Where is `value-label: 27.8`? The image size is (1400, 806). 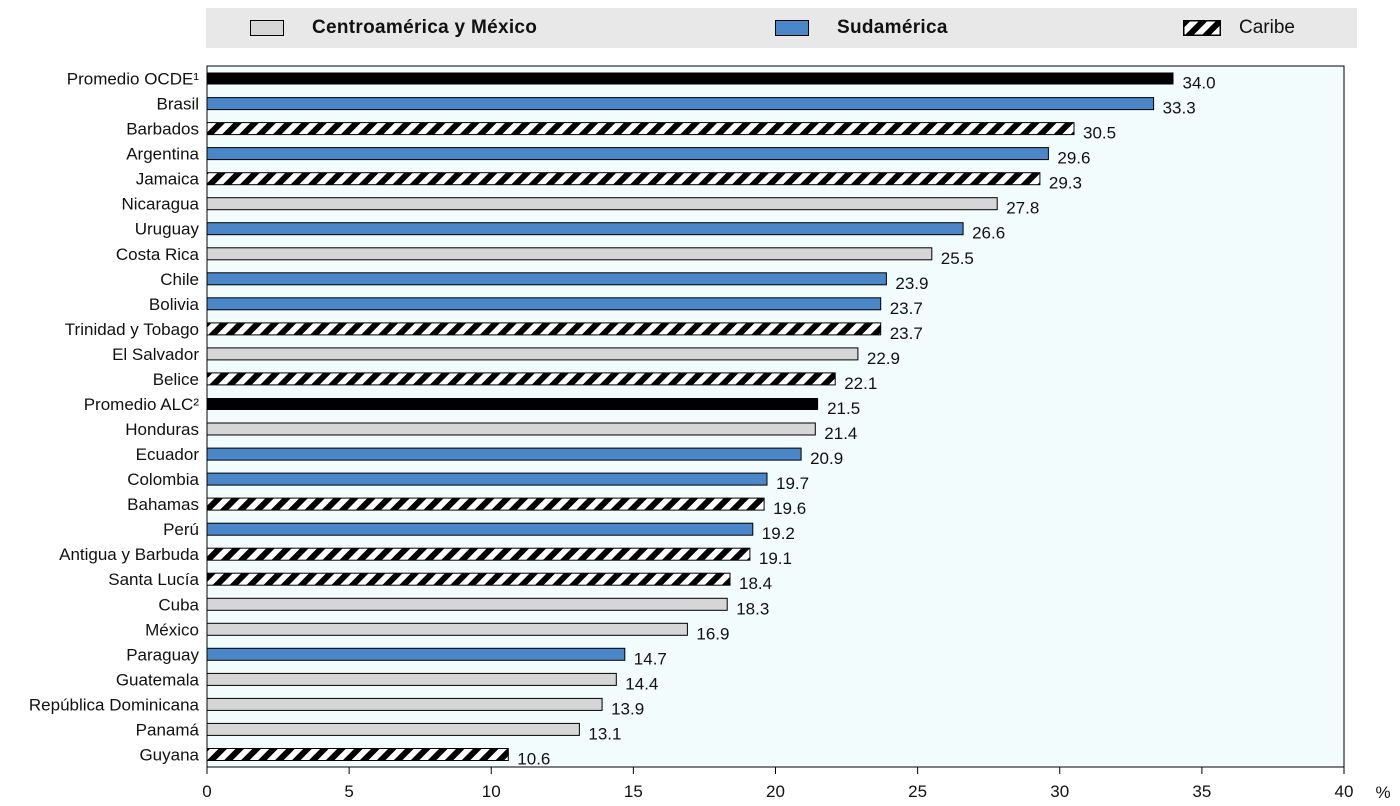
value-label: 27.8 is located at coordinates (1022, 208).